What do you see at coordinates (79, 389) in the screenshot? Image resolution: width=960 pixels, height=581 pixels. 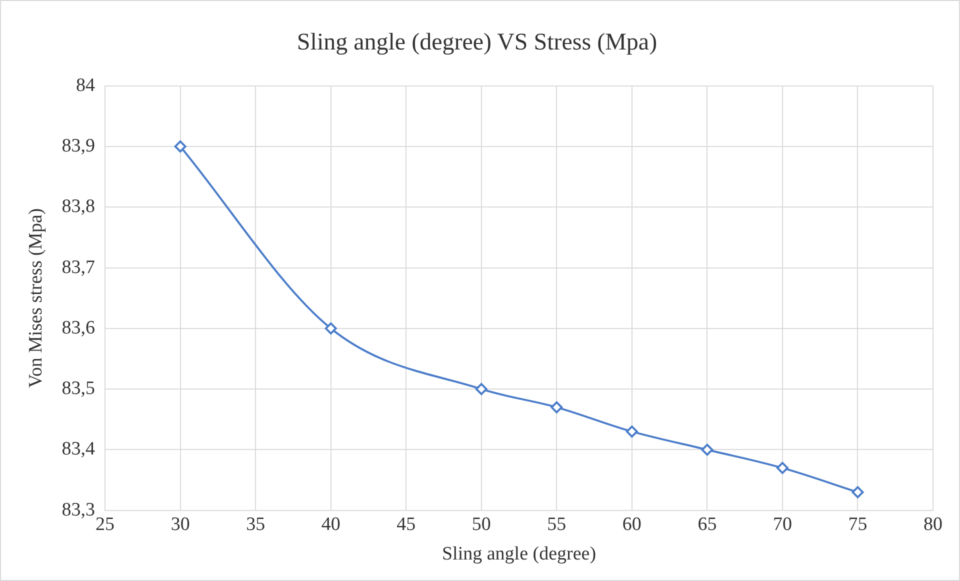 I see `y-tick-label: 83,5` at bounding box center [79, 389].